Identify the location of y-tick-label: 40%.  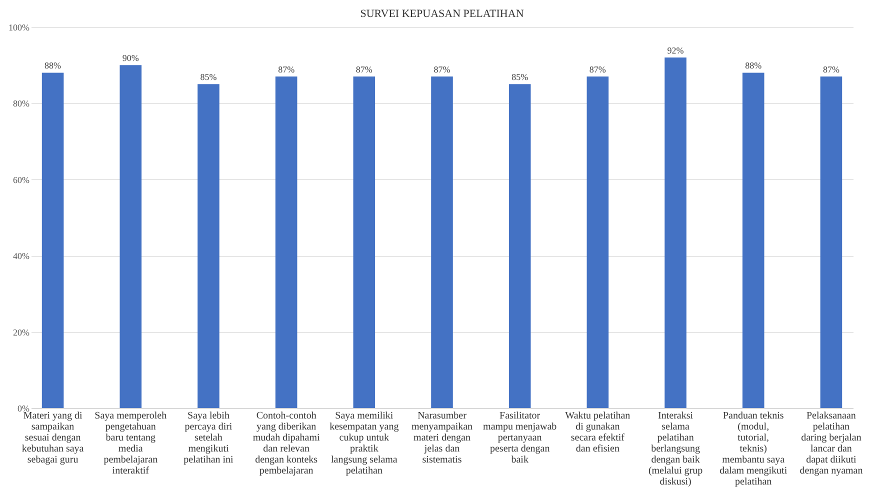
(21, 256).